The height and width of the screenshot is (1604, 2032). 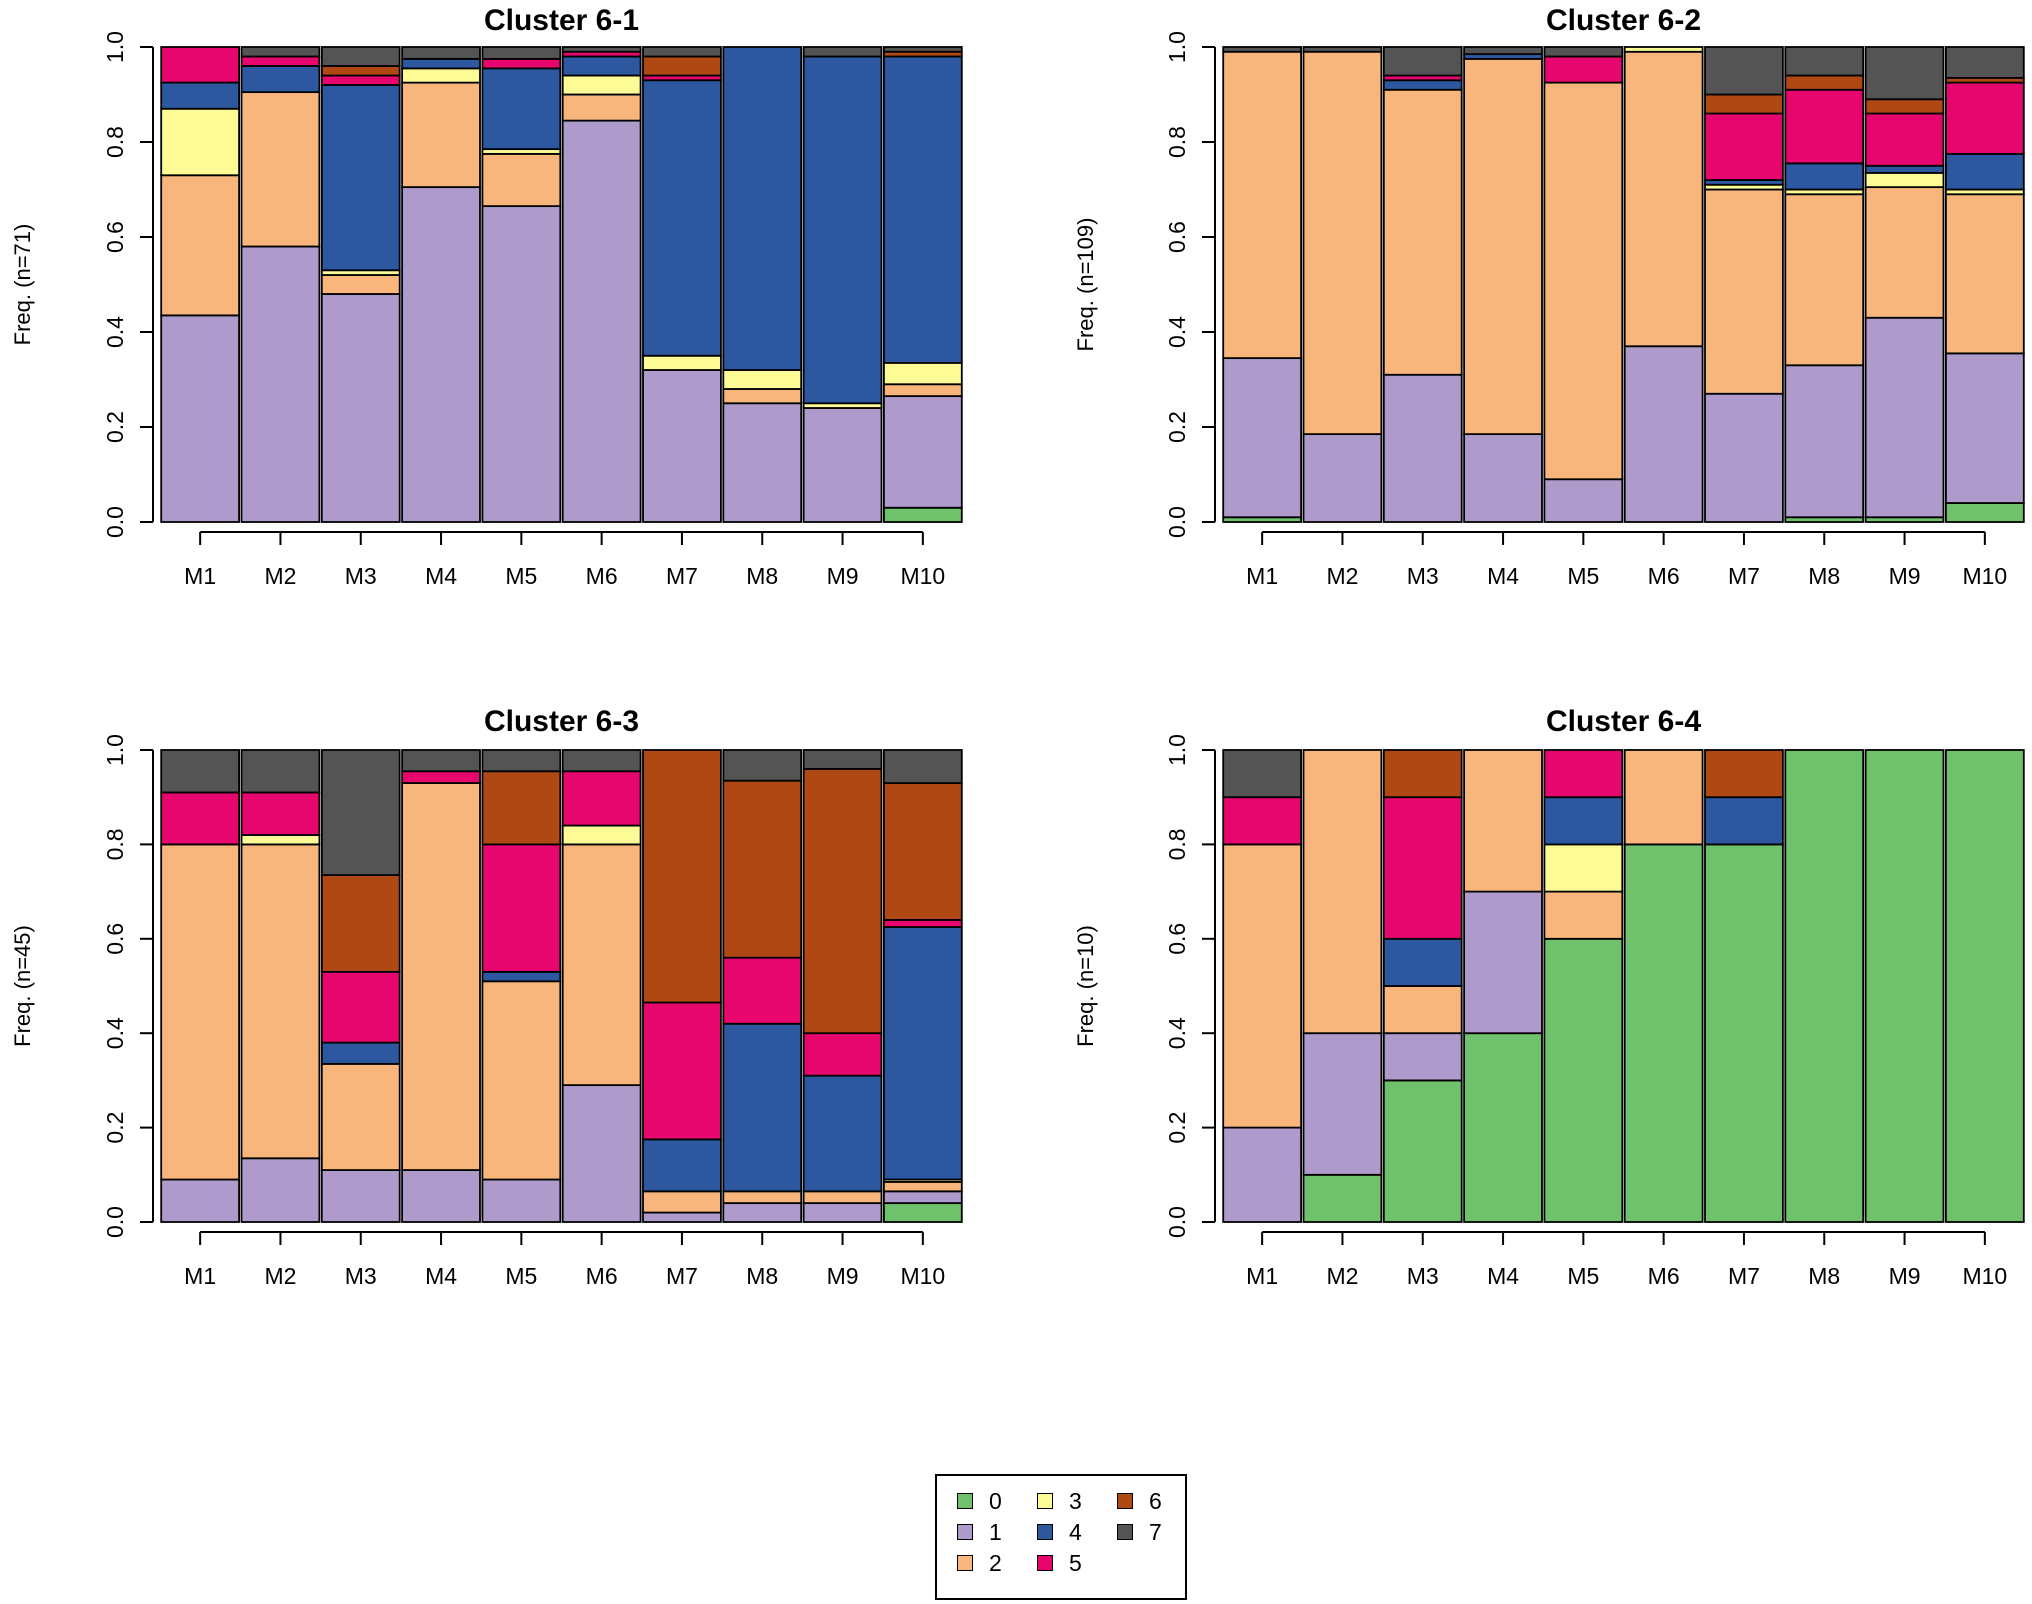 I want to click on x-tick-label: M10, so click(x=922, y=576).